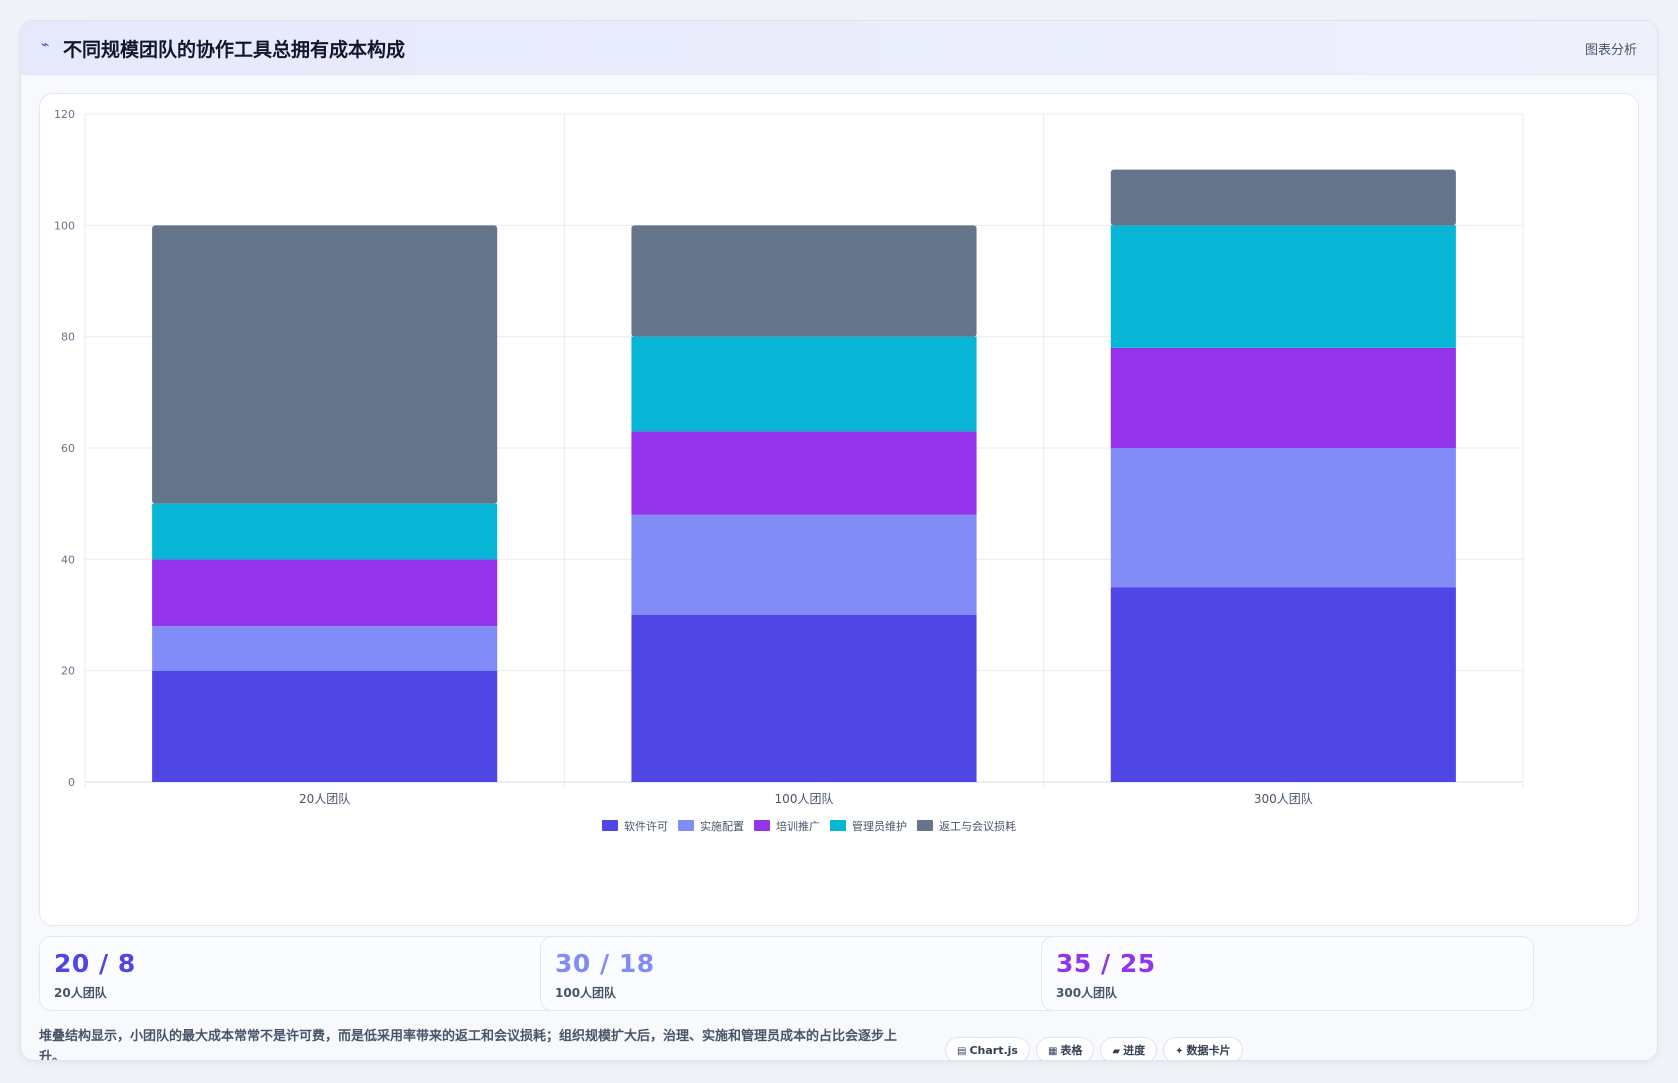 This screenshot has width=1678, height=1083. Describe the element at coordinates (68, 671) in the screenshot. I see `y-tick-label: 20` at that location.